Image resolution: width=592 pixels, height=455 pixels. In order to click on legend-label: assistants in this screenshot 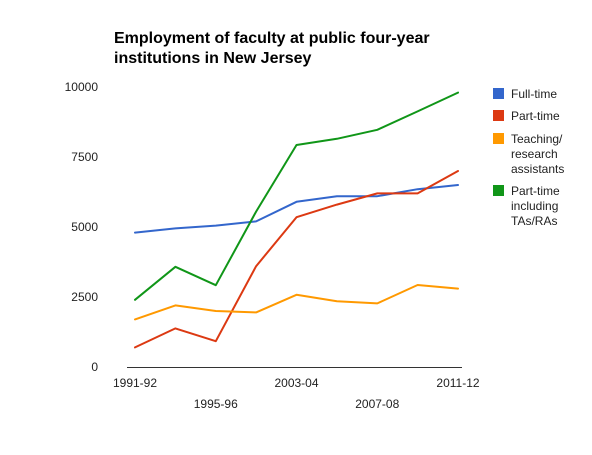, I will do `click(537, 169)`.